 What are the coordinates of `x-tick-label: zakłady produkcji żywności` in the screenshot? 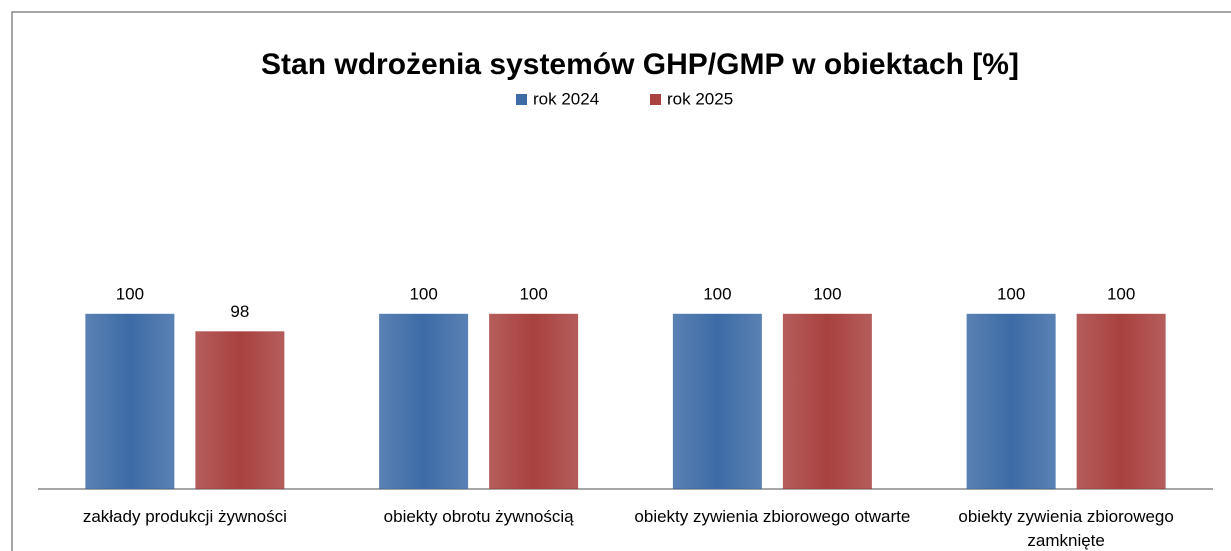 It's located at (184, 516).